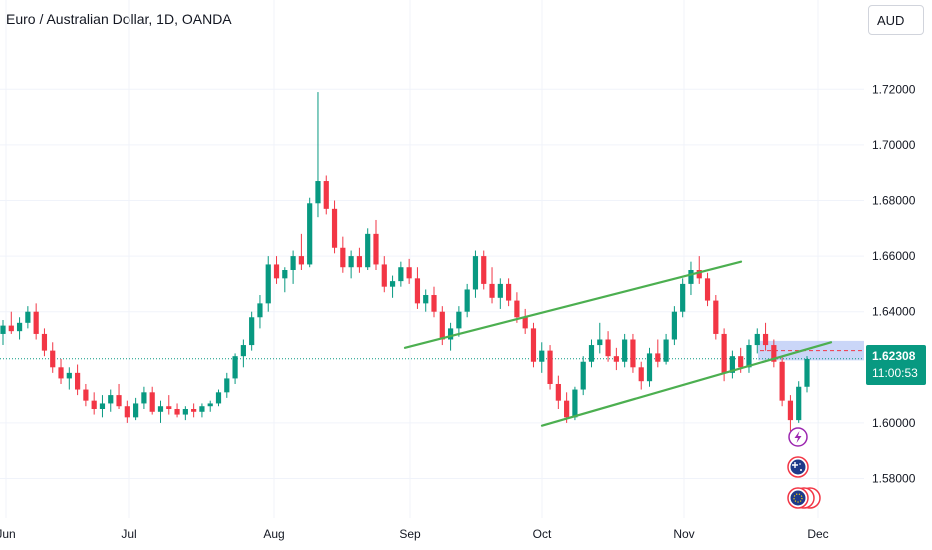 The width and height of the screenshot is (932, 550). What do you see at coordinates (573, 304) in the screenshot?
I see `channel-upper-line` at bounding box center [573, 304].